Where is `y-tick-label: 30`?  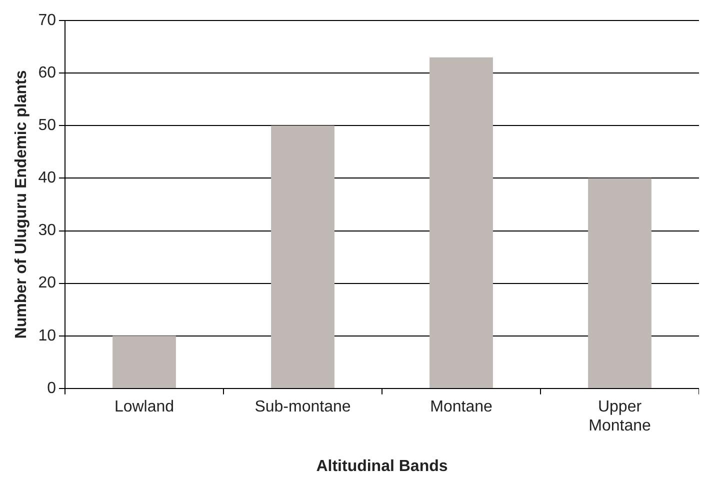 y-tick-label: 30 is located at coordinates (47, 231).